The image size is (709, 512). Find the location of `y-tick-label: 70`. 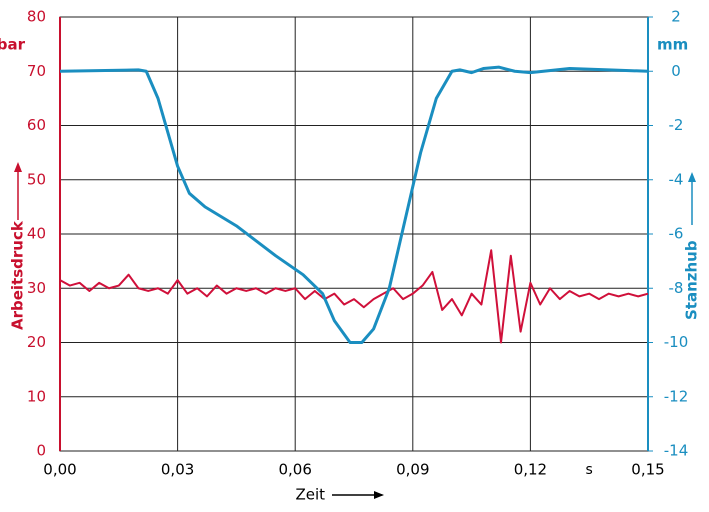

y-tick-label: 70 is located at coordinates (36, 71).